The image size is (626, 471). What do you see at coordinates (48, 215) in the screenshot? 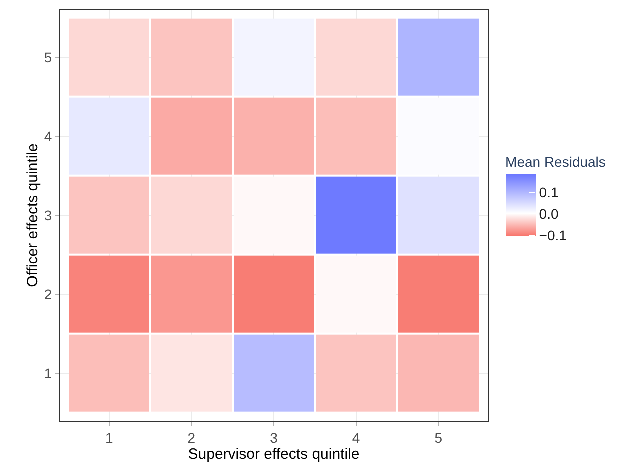
I see `y-tick-label: 3` at bounding box center [48, 215].